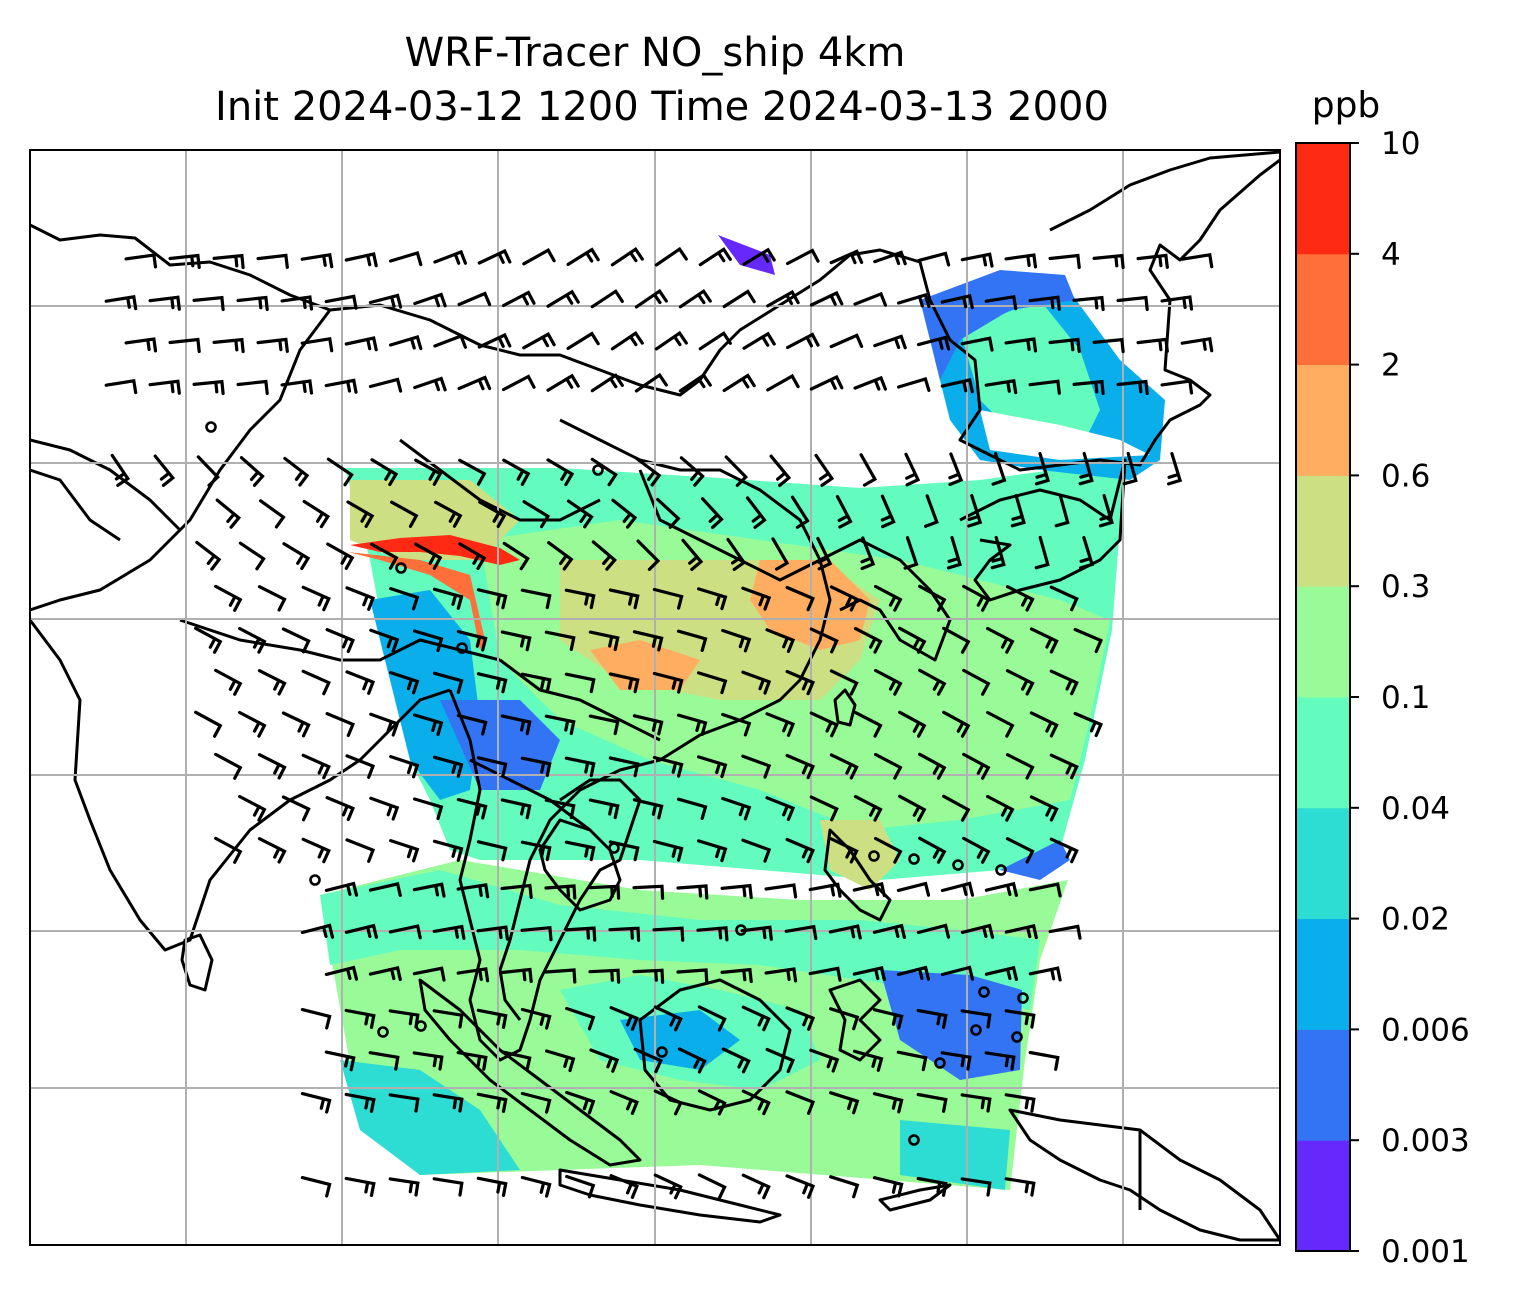 This screenshot has height=1306, width=1528. Describe the element at coordinates (1425, 1252) in the screenshot. I see `colorbar-tick-label: 0.001` at that location.